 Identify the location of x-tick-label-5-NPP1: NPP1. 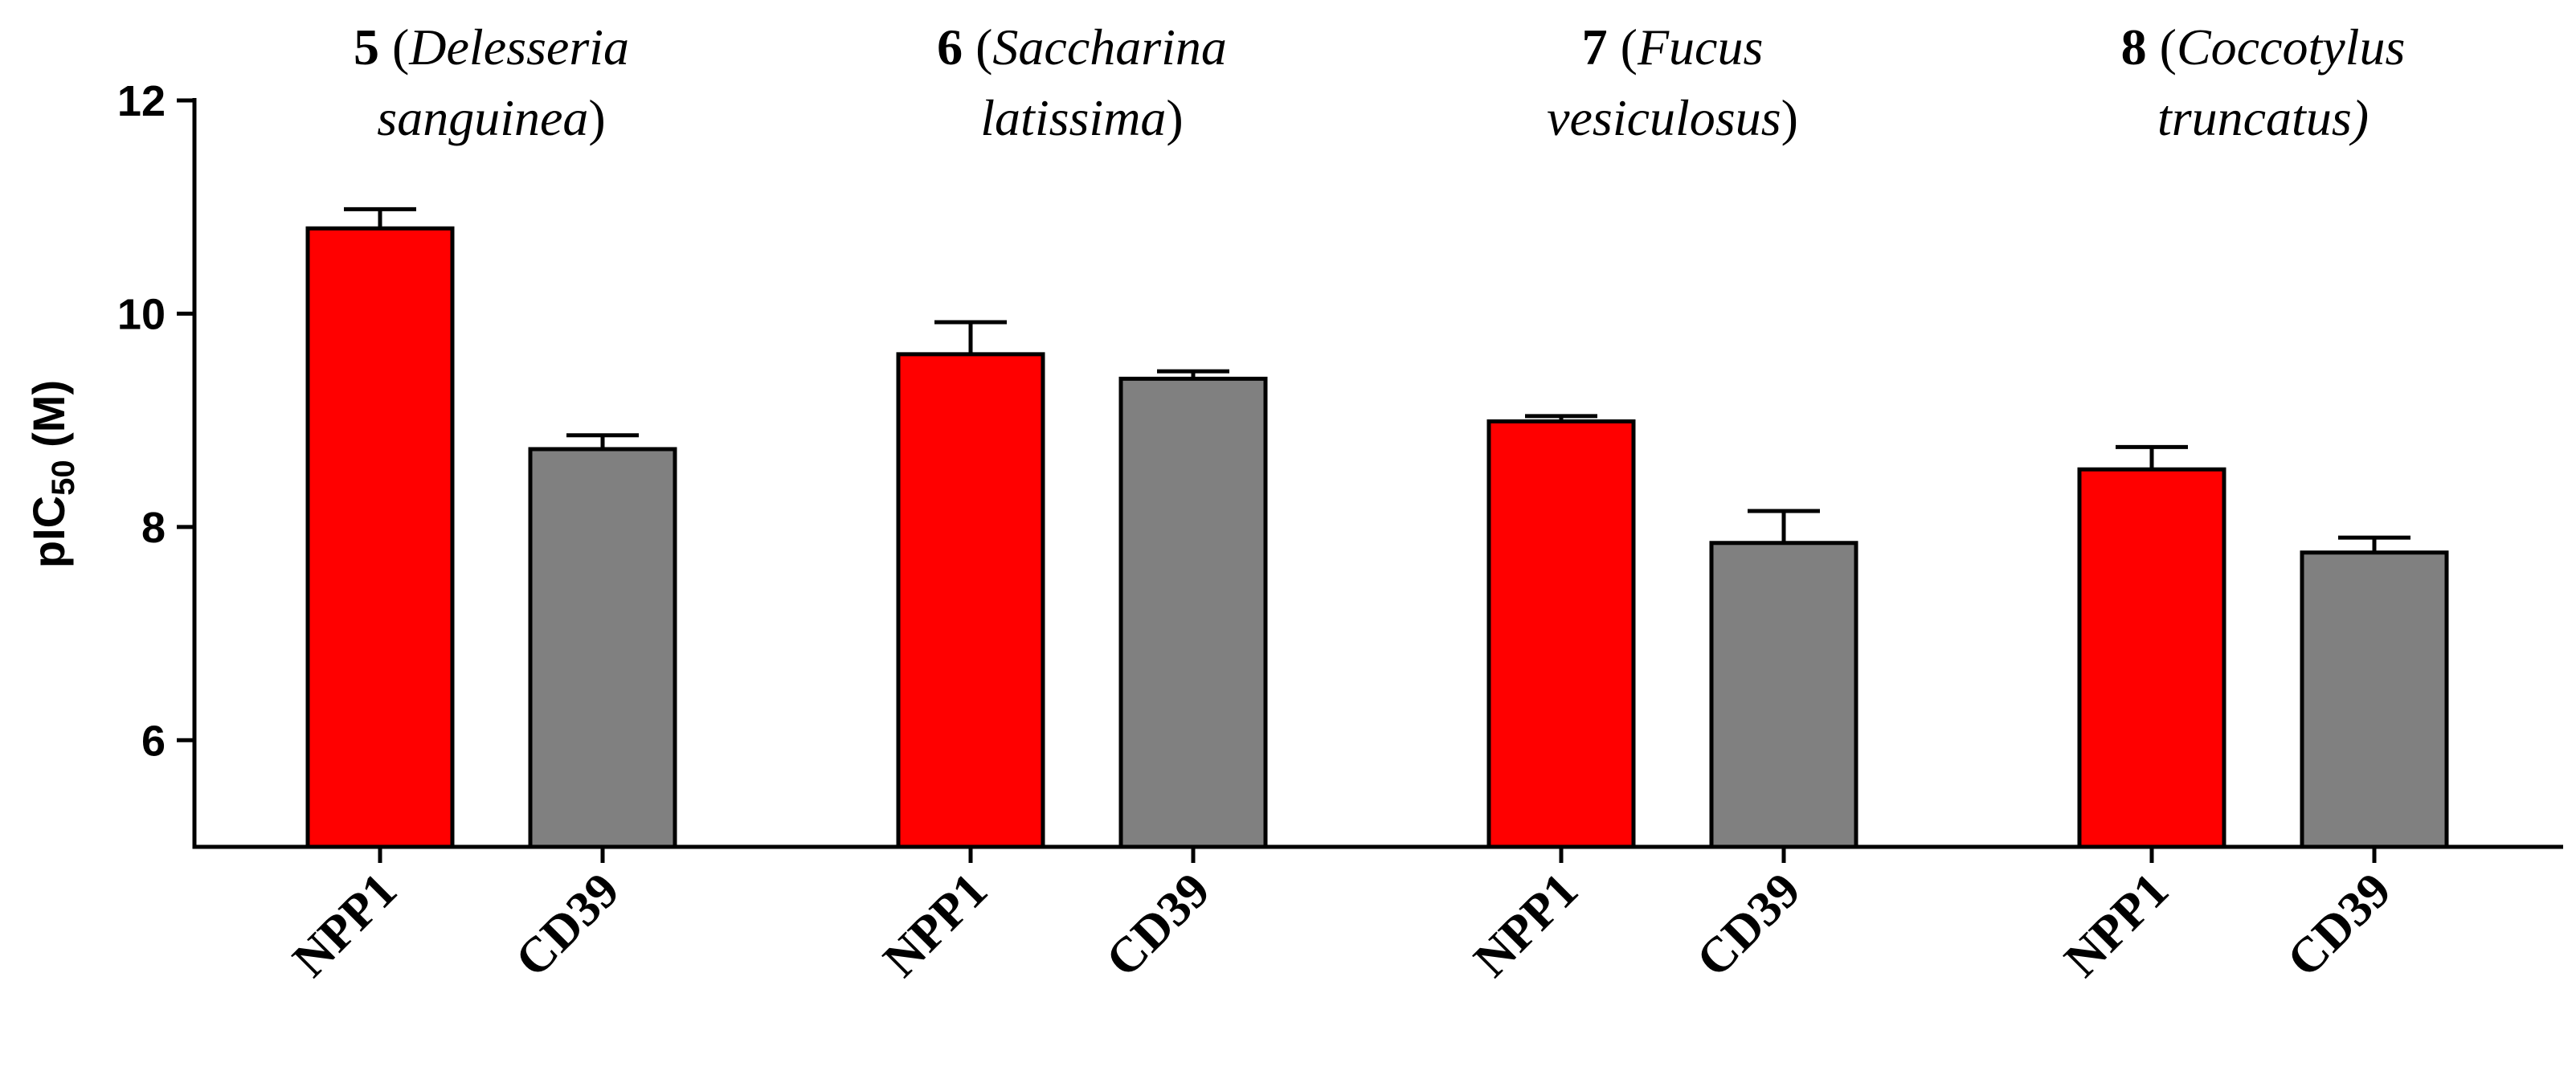
(345, 925).